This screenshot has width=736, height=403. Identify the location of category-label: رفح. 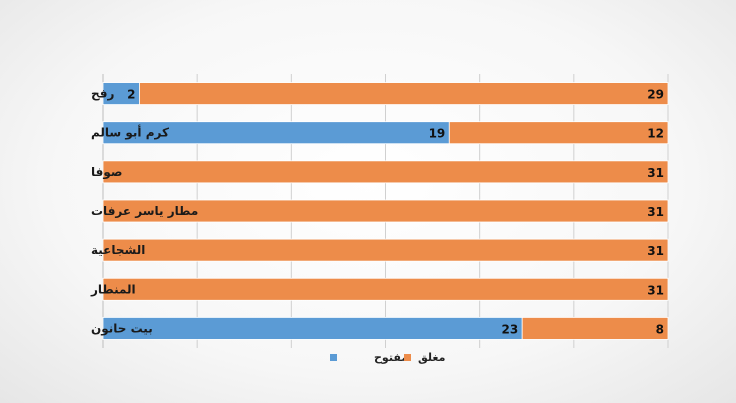
(103, 94).